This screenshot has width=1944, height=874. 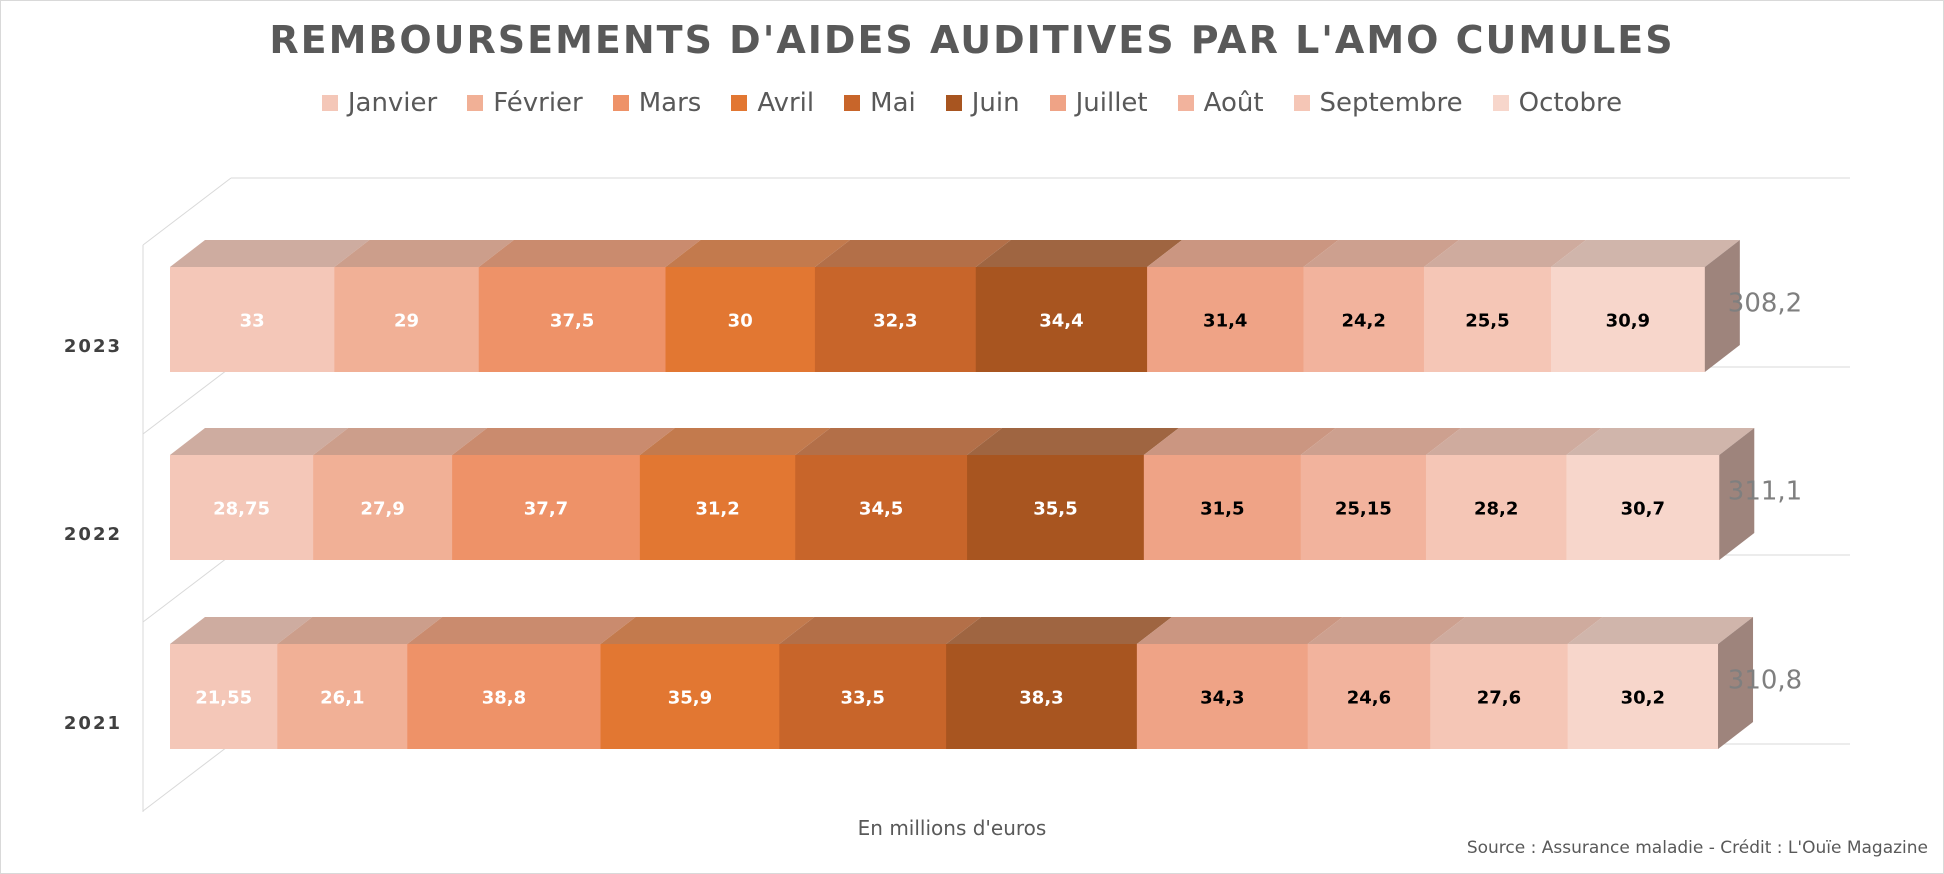 I want to click on legend-label: Juillet, so click(x=1111, y=103).